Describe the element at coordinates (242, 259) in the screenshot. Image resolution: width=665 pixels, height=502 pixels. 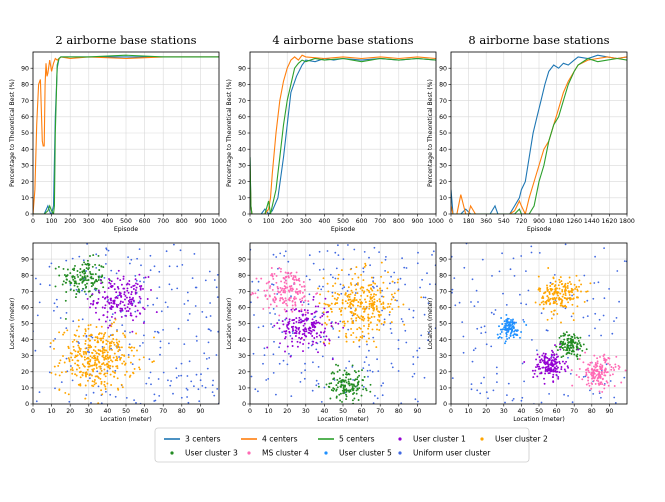
I see `y-tick-label: 90` at that location.